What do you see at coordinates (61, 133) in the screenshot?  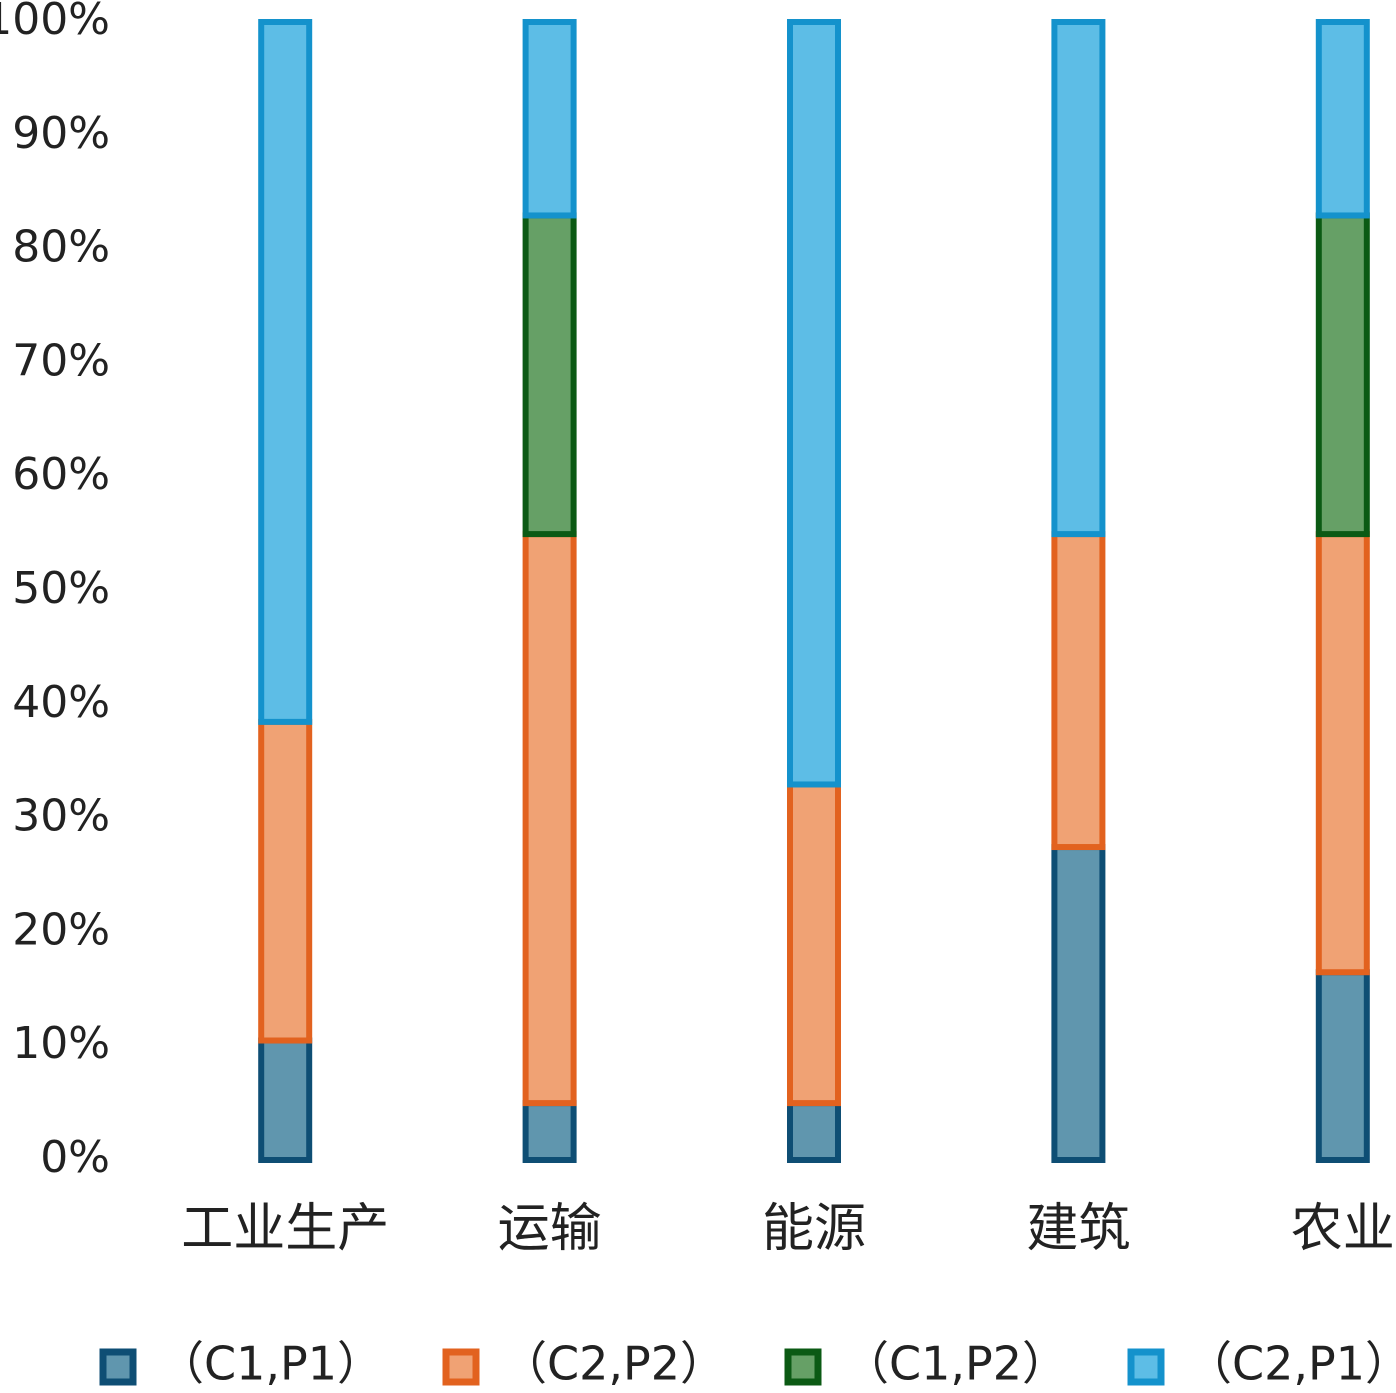 I see `y-tick-label: 90%` at bounding box center [61, 133].